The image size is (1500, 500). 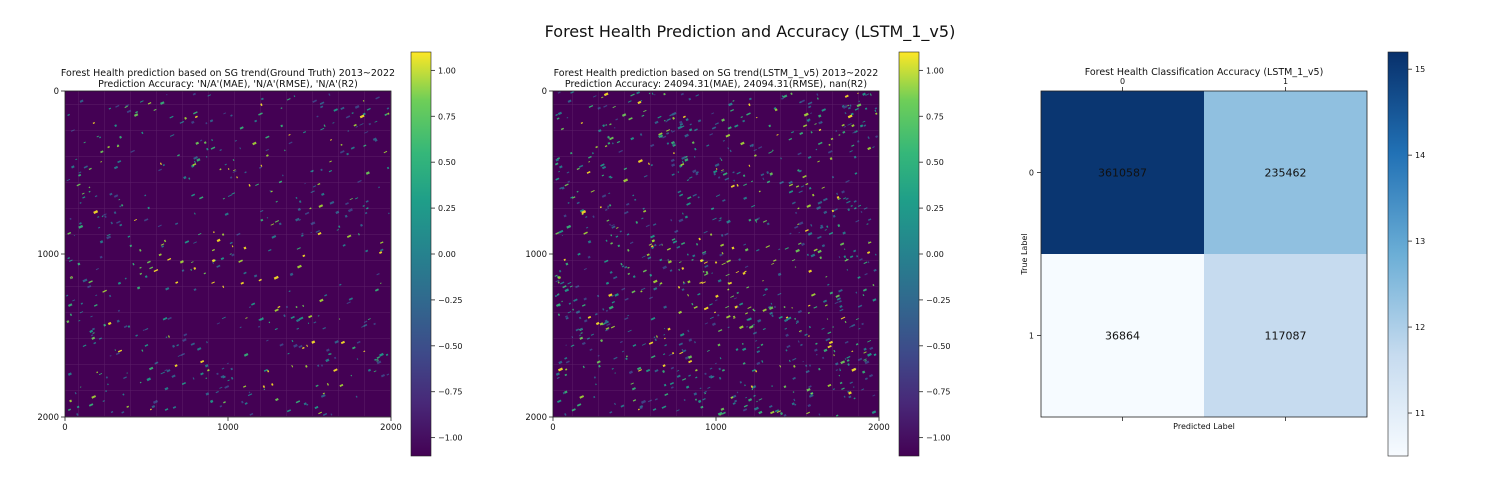 What do you see at coordinates (1420, 69) in the screenshot?
I see `colorbar-tick-label: 15` at bounding box center [1420, 69].